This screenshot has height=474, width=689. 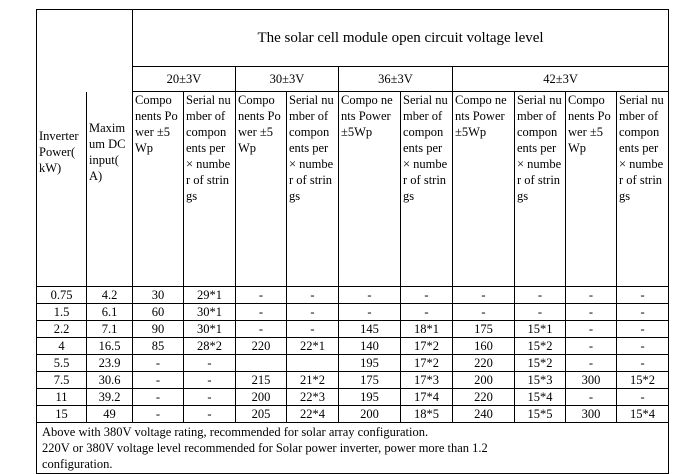 I want to click on voltage-level-36: 36±3V, so click(x=395, y=79).